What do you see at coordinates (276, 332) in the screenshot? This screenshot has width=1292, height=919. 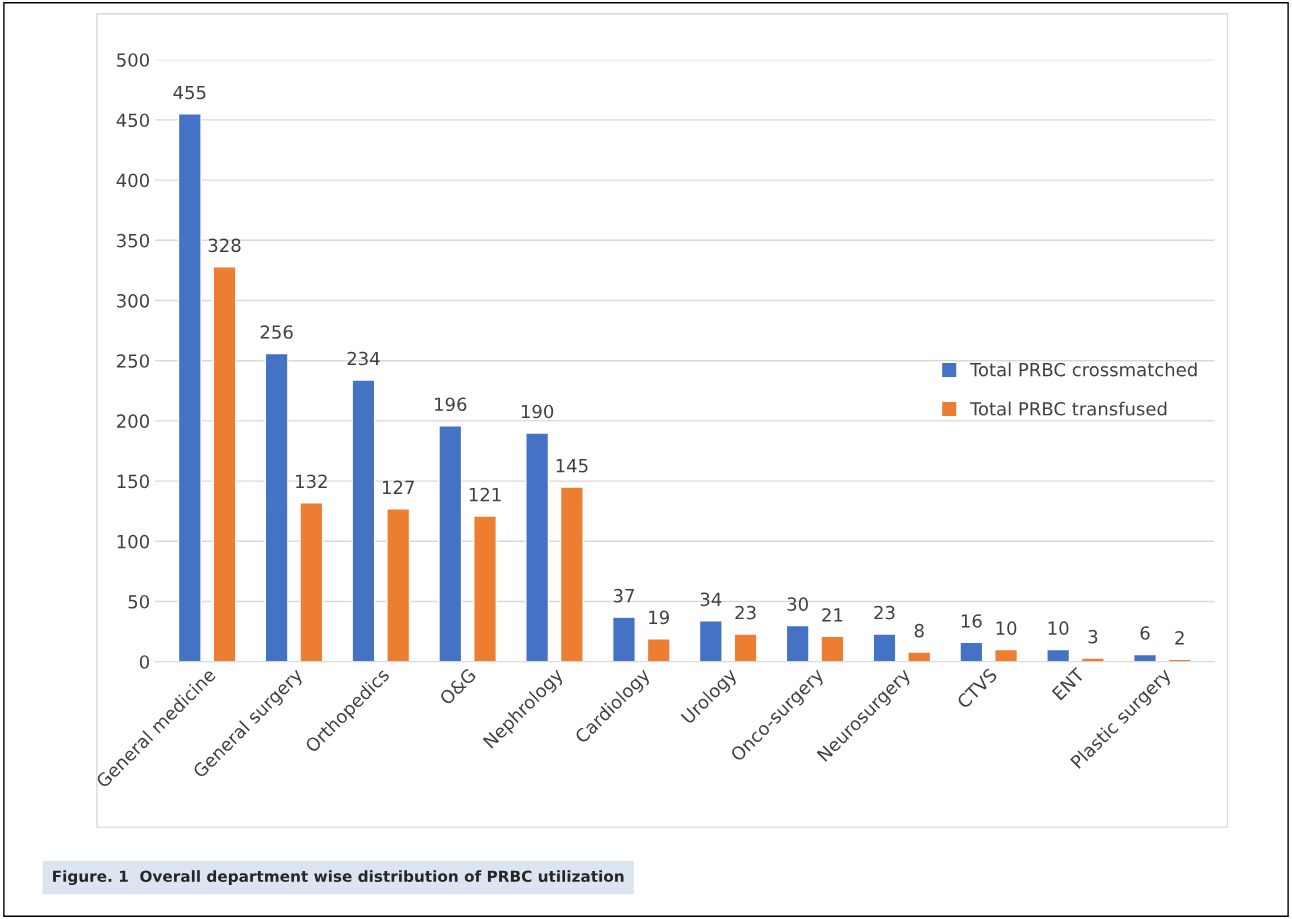 I see `data-label: 256` at bounding box center [276, 332].